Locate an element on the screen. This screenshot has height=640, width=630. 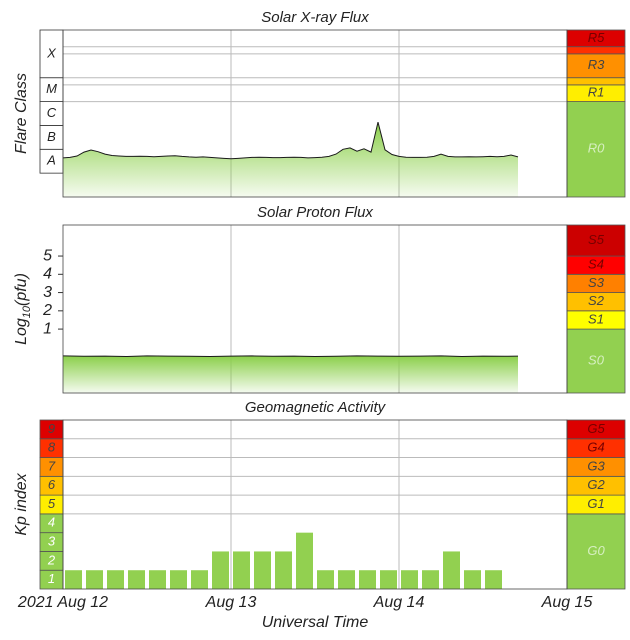
y-tick-label: B is located at coordinates (51, 136).